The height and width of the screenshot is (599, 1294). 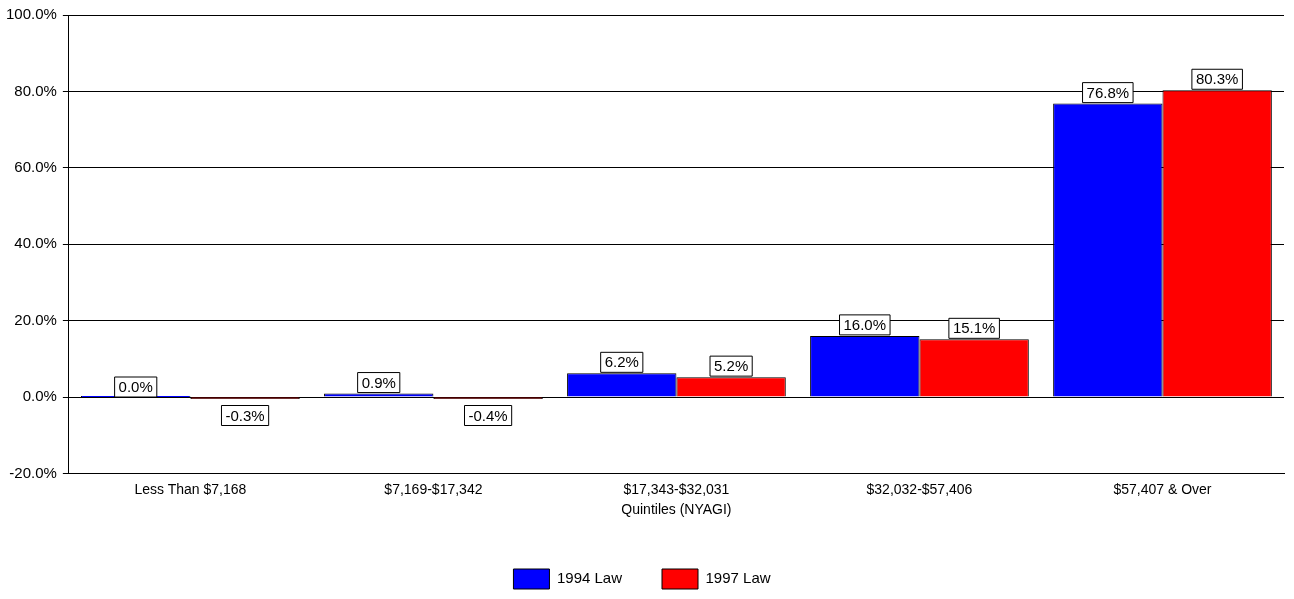 What do you see at coordinates (1217, 79) in the screenshot?
I see `data-label: 80.3%` at bounding box center [1217, 79].